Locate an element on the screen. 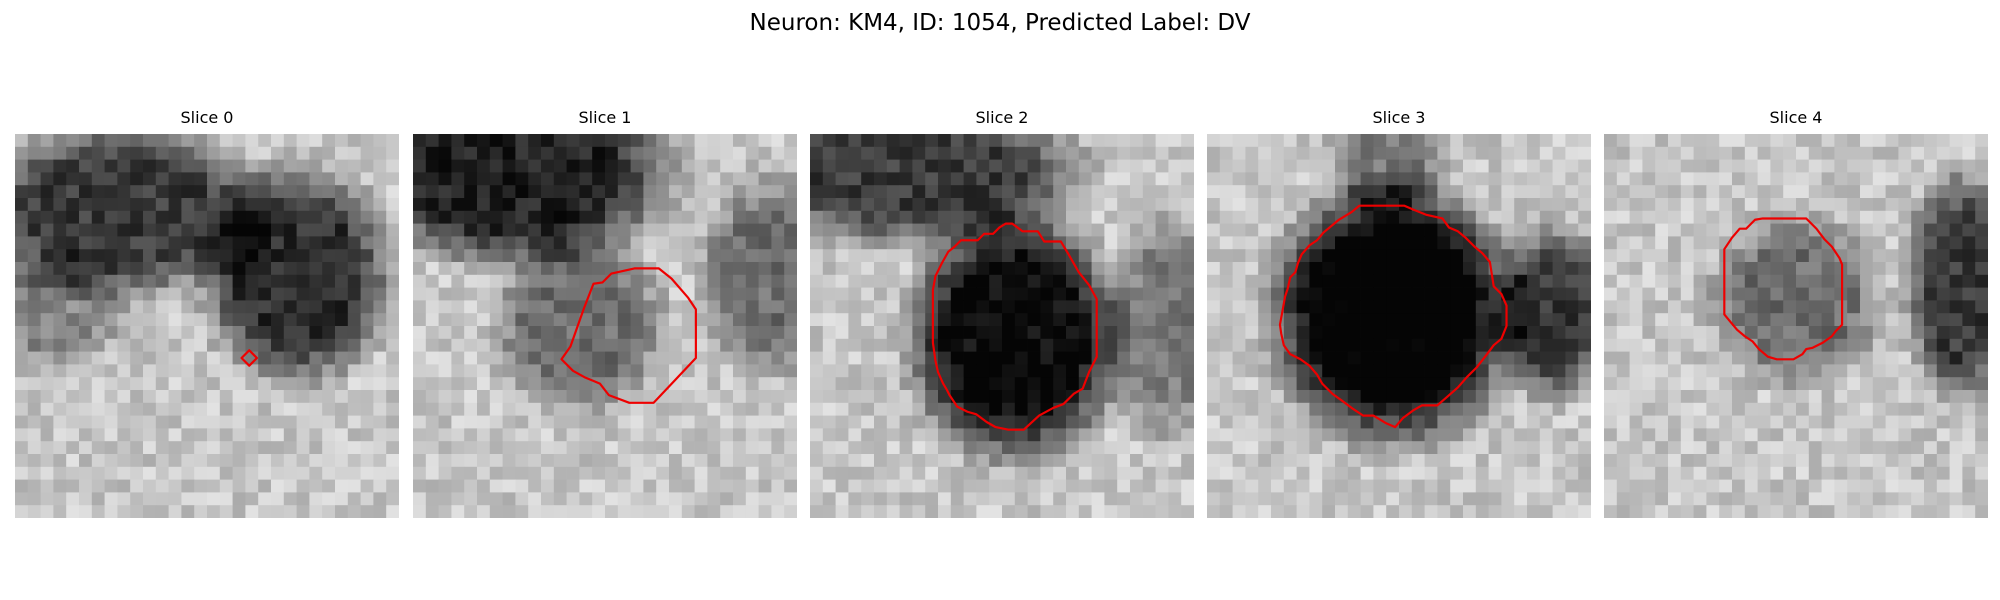 The width and height of the screenshot is (2000, 600). slice-panel-4: Slice 4 is located at coordinates (1796, 118).